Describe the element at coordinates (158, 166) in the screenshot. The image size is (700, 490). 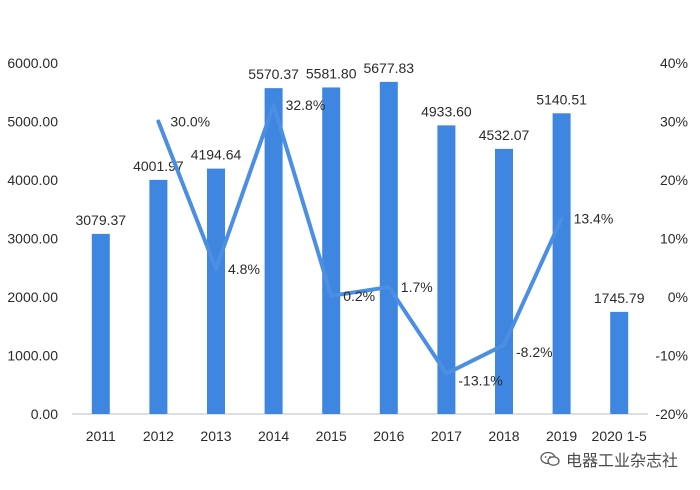
I see `bar-value-label: 4001.97` at that location.